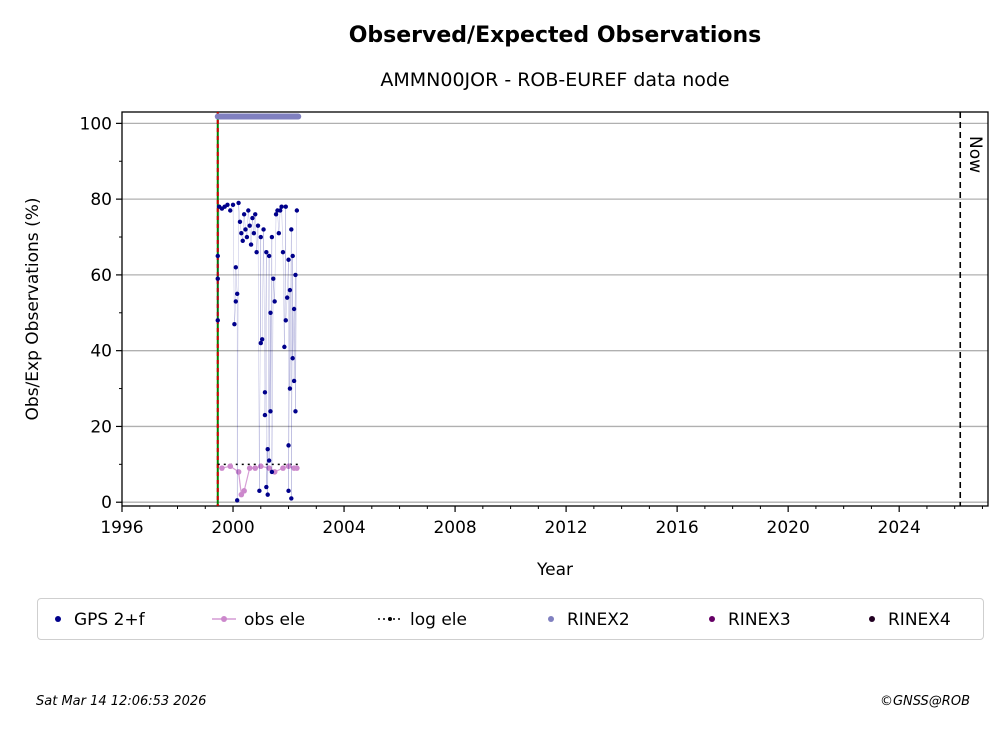 The height and width of the screenshot is (734, 1008). Describe the element at coordinates (101, 427) in the screenshot. I see `y-tick-label: 20` at that location.